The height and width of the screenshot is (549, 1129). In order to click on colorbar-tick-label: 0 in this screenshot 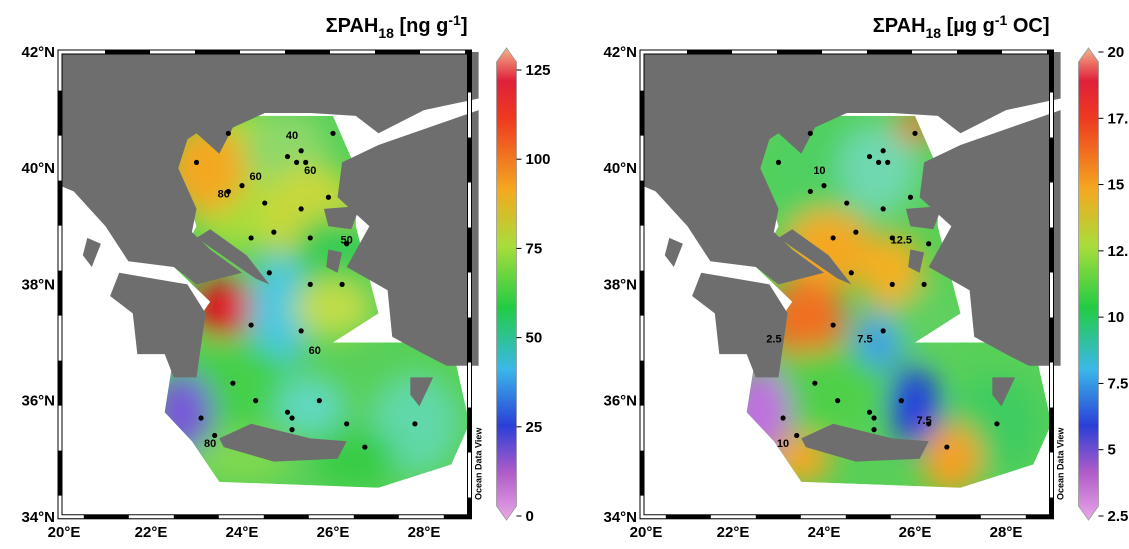, I will do `click(530, 516)`.